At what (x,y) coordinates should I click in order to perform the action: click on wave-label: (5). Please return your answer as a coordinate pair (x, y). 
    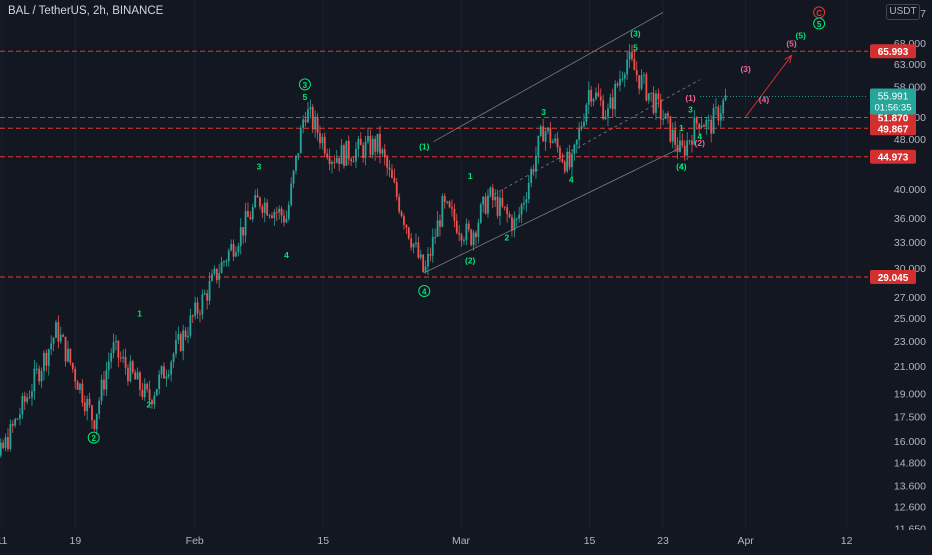
    Looking at the image, I should click on (801, 36).